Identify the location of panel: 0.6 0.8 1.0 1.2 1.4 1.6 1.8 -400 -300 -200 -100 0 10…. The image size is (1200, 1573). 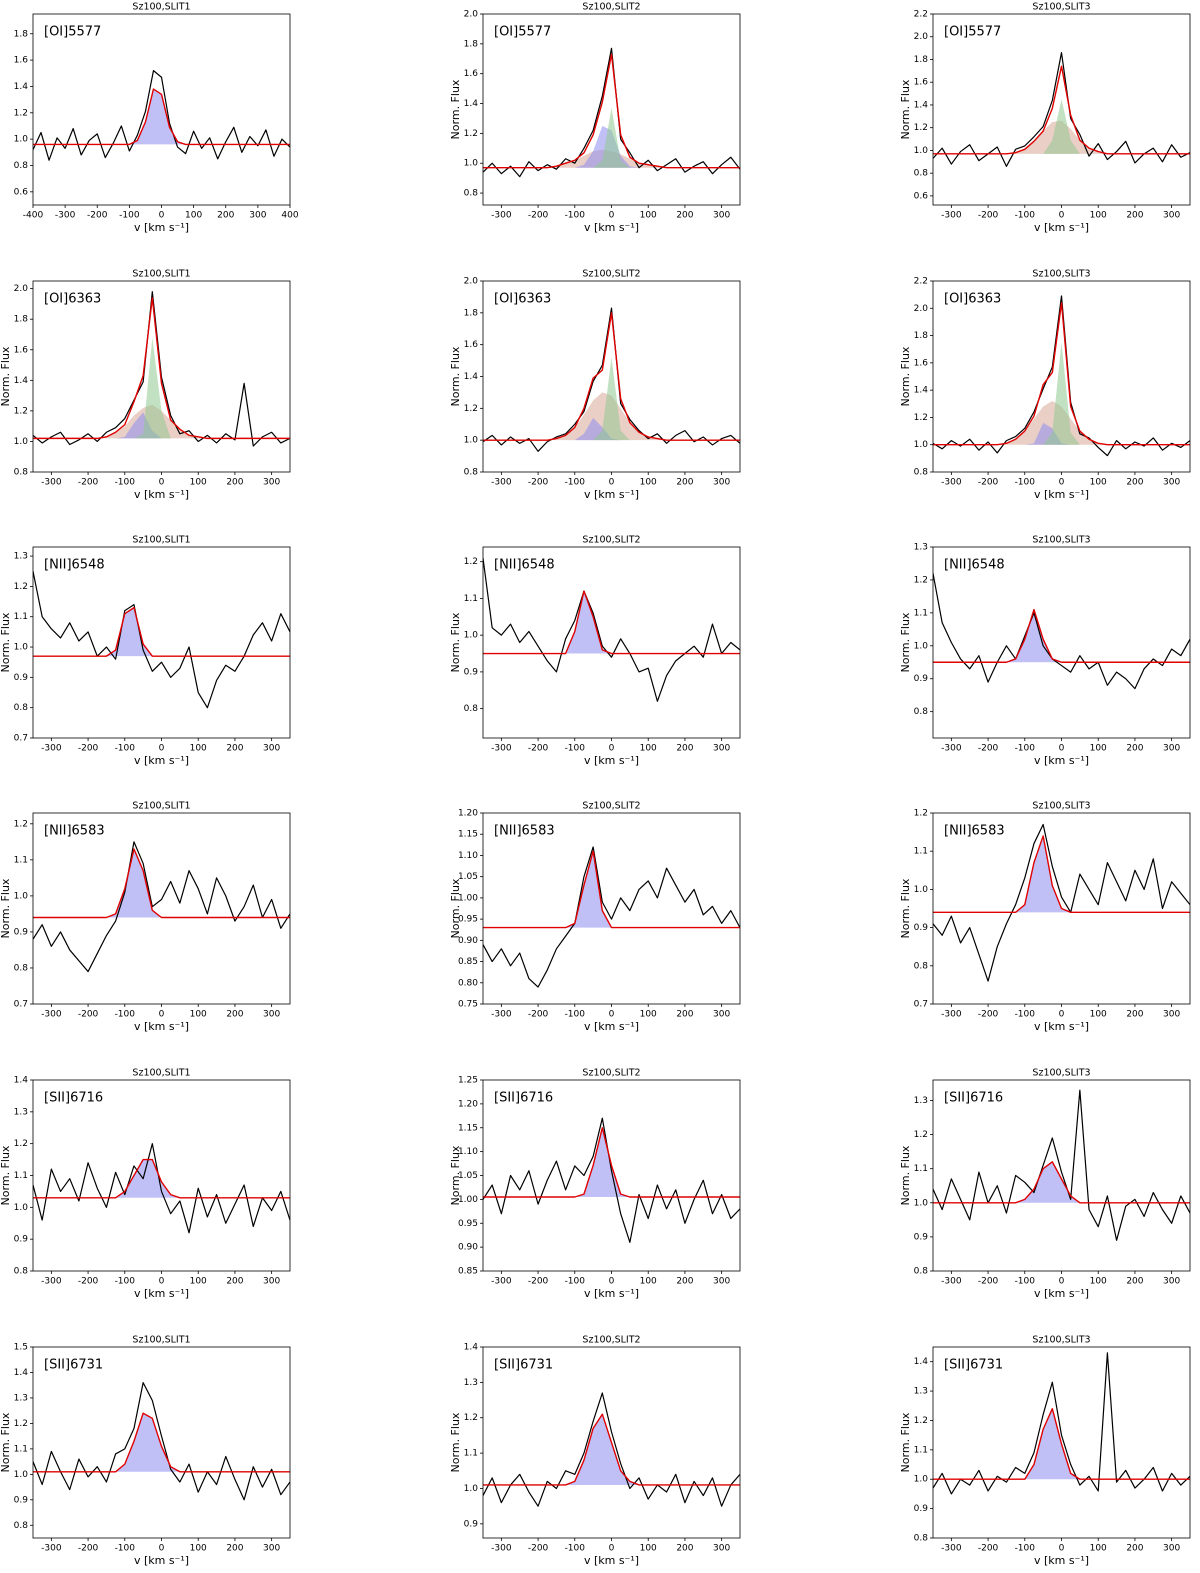
(156, 118).